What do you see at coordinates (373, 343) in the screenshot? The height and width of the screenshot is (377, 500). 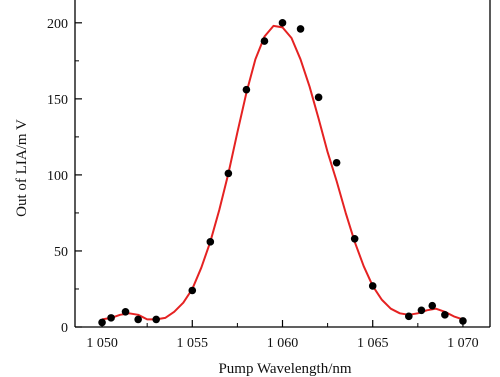 I see `x-tick-label: 1 065` at bounding box center [373, 343].